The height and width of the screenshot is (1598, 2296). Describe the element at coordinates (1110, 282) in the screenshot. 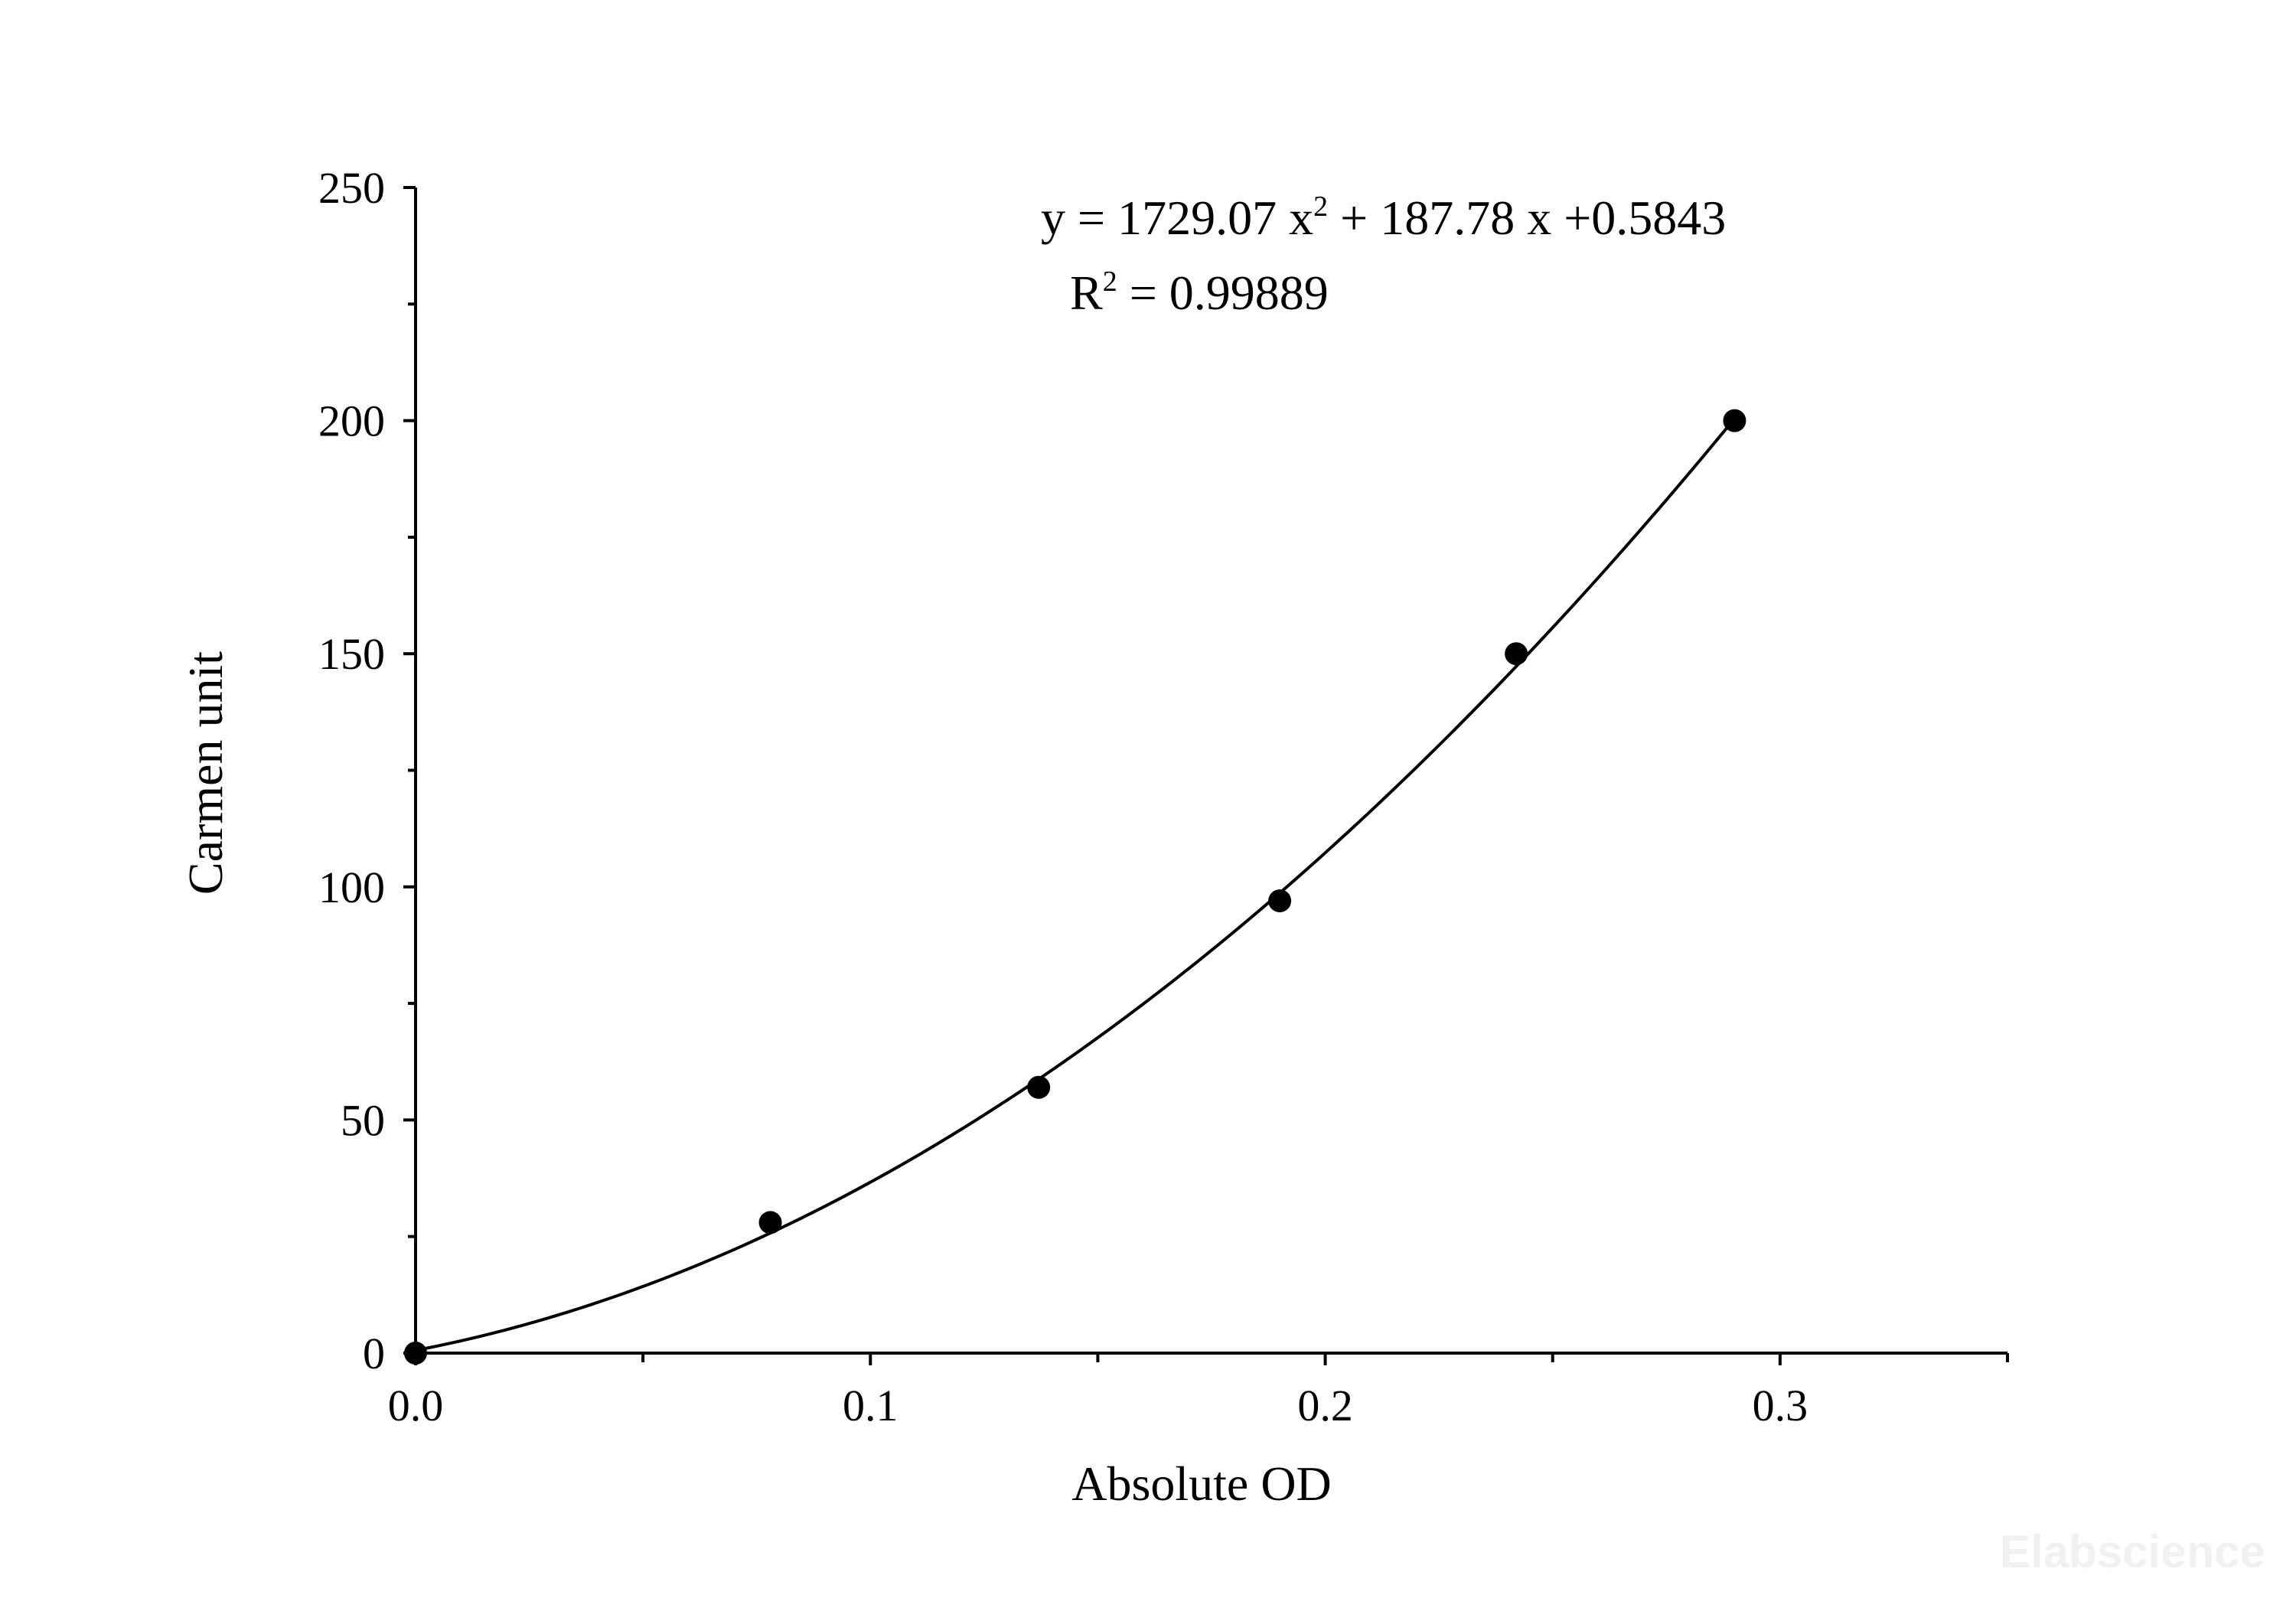

I see `r-squared-exponent: 2` at that location.